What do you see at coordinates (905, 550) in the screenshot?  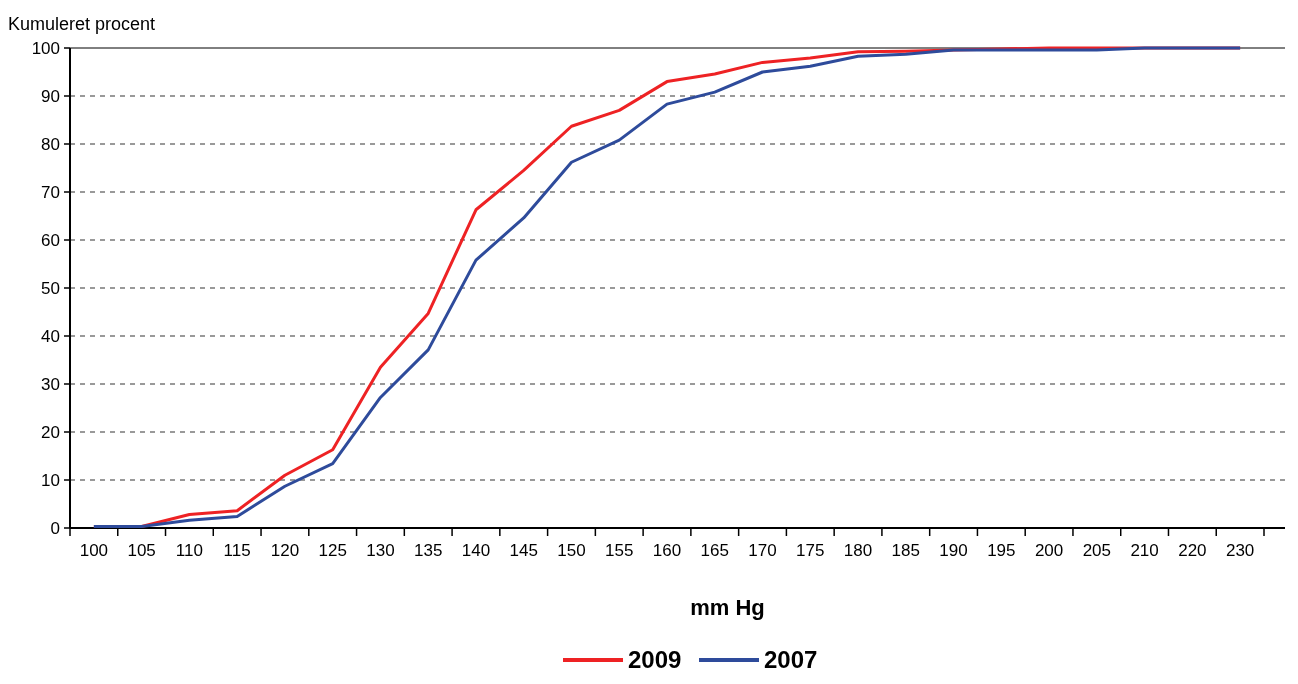 I see `x-tick-label: 185` at bounding box center [905, 550].